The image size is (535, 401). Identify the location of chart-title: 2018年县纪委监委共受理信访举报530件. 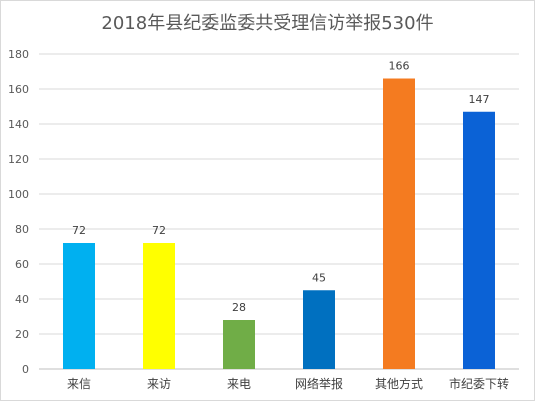
(267, 23).